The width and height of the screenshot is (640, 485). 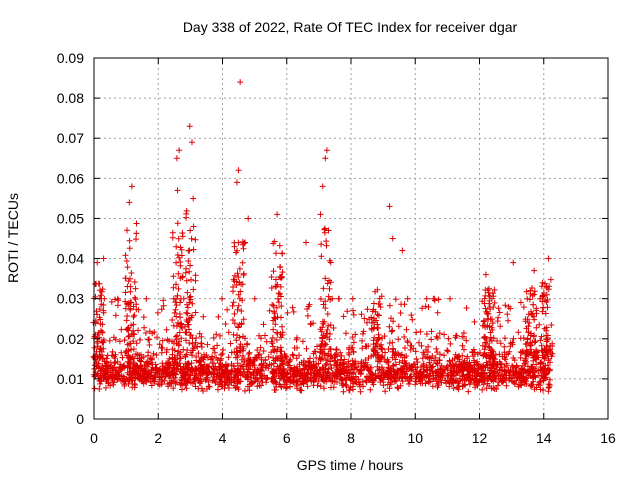 What do you see at coordinates (480, 438) in the screenshot?
I see `x-tick-label: 12` at bounding box center [480, 438].